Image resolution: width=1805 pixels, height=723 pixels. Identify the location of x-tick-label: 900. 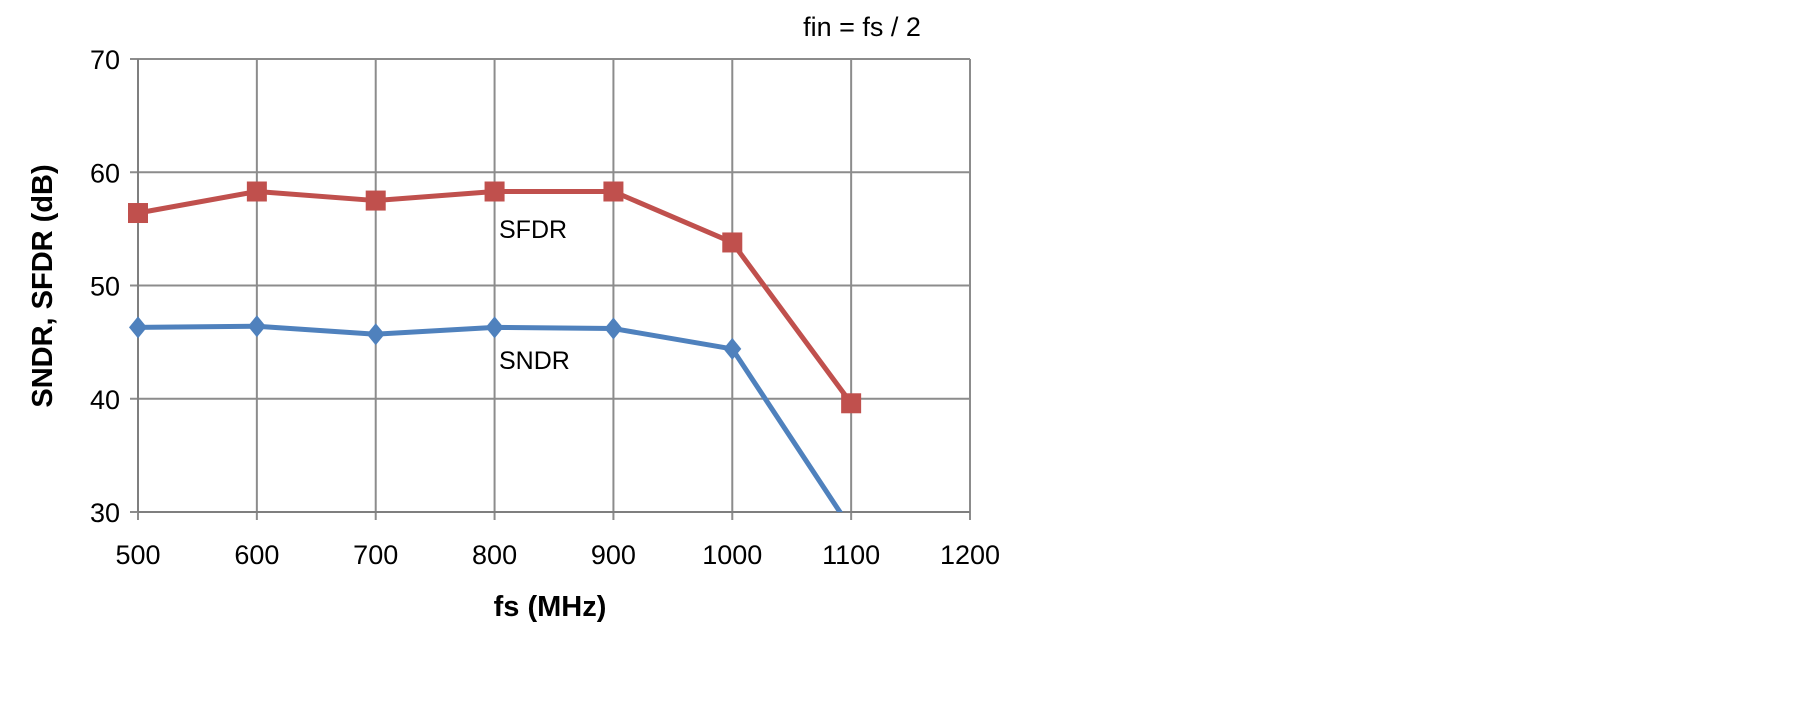
(613, 555).